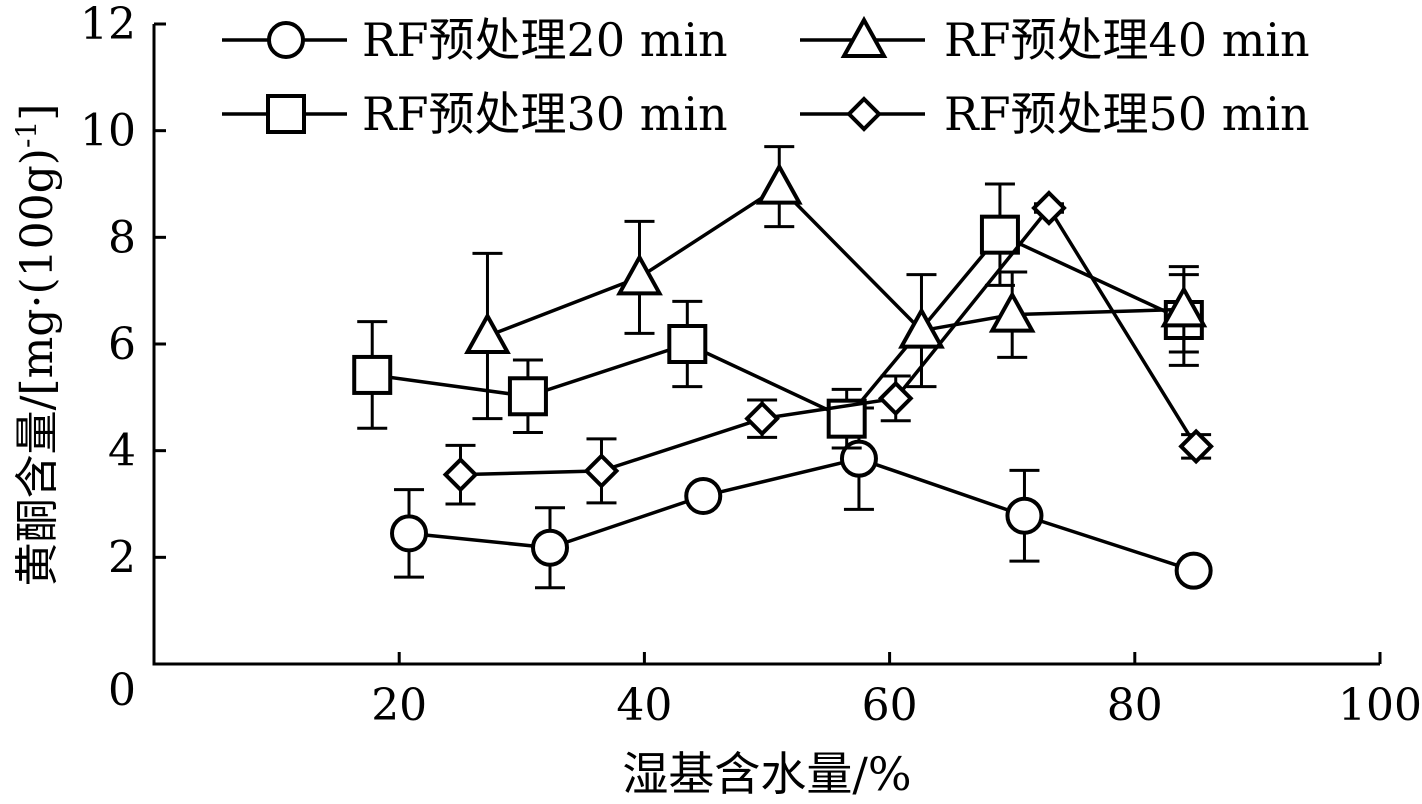  I want to click on legend-item: RF预处理50 min, so click(1055, 114).